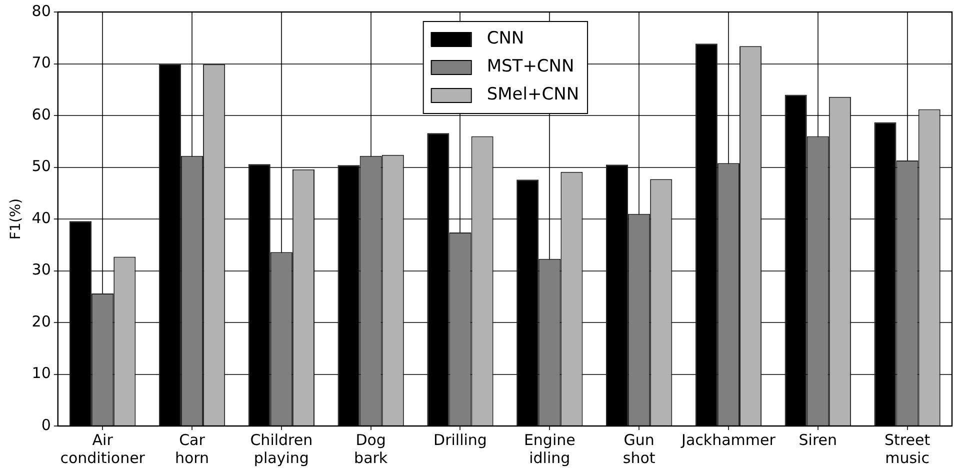 This screenshot has height=470, width=954. What do you see at coordinates (639, 448) in the screenshot?
I see `x-tick-label: Gun shot` at bounding box center [639, 448].